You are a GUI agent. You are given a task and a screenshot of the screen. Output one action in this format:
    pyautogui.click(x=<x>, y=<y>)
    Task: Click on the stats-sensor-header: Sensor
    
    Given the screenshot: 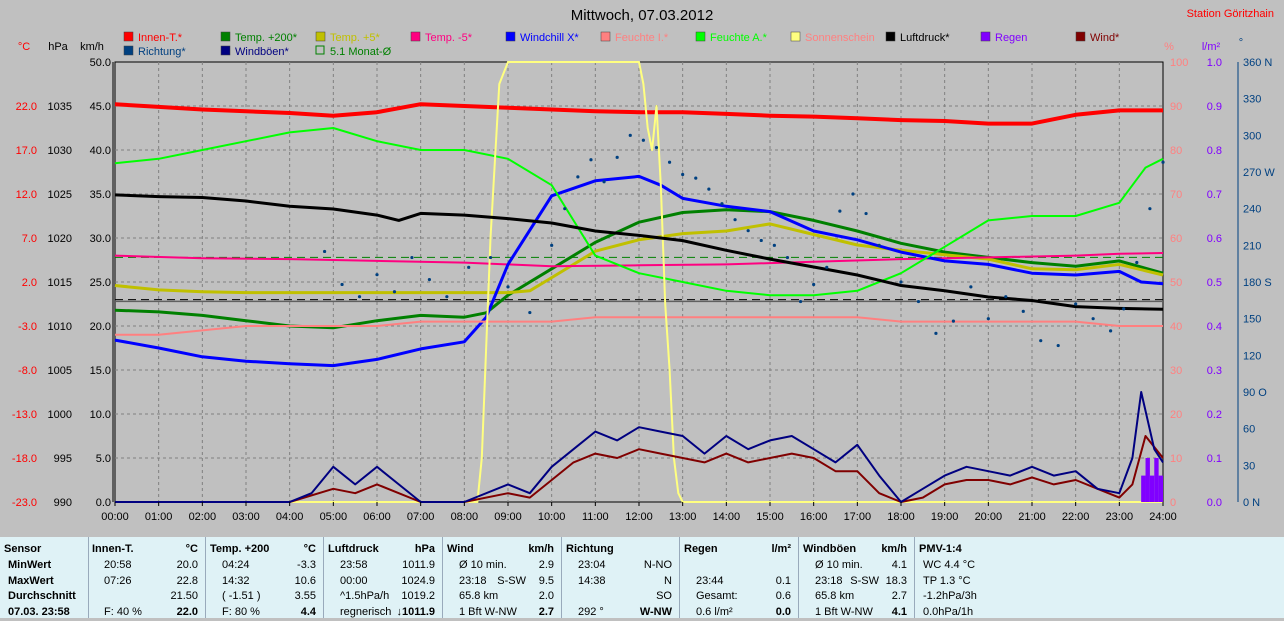 What is the action you would take?
    pyautogui.click(x=23, y=549)
    